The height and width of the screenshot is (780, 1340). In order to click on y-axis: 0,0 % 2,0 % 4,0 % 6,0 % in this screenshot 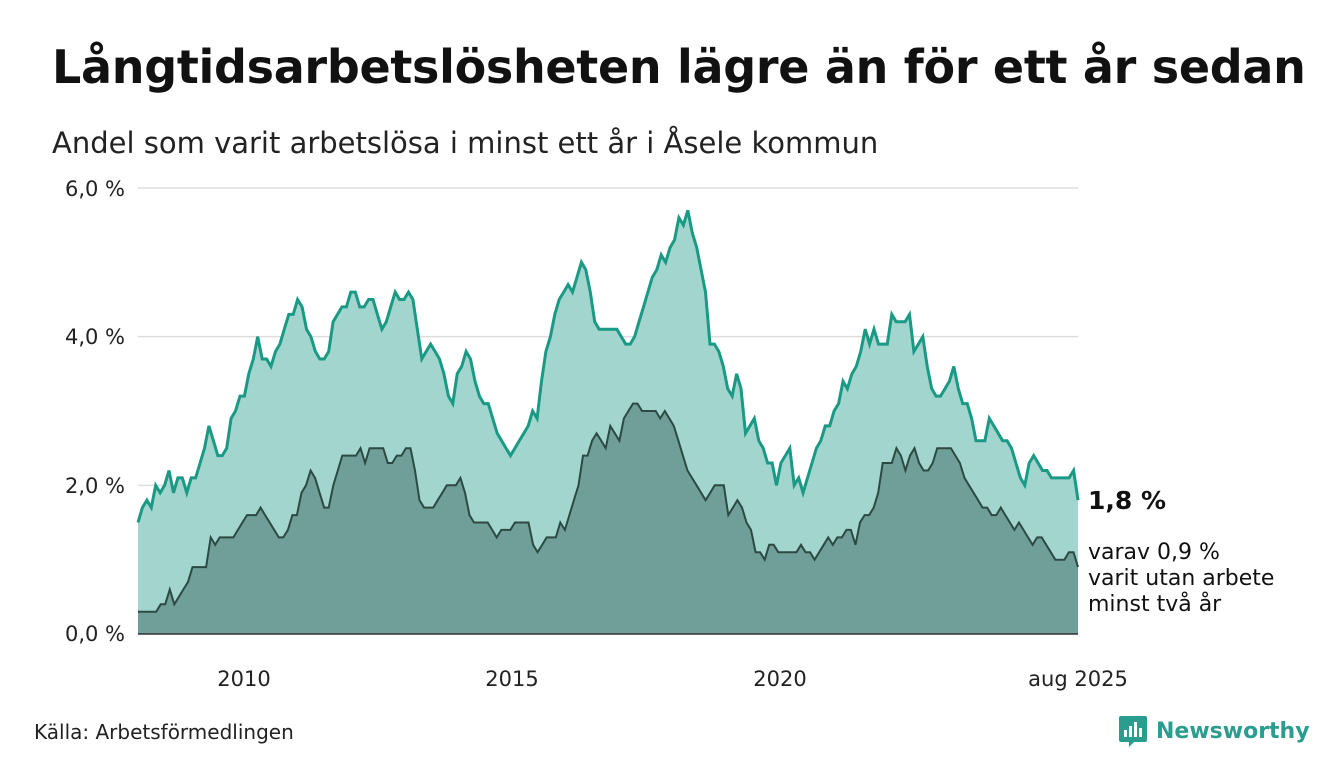, I will do `click(95, 411)`.